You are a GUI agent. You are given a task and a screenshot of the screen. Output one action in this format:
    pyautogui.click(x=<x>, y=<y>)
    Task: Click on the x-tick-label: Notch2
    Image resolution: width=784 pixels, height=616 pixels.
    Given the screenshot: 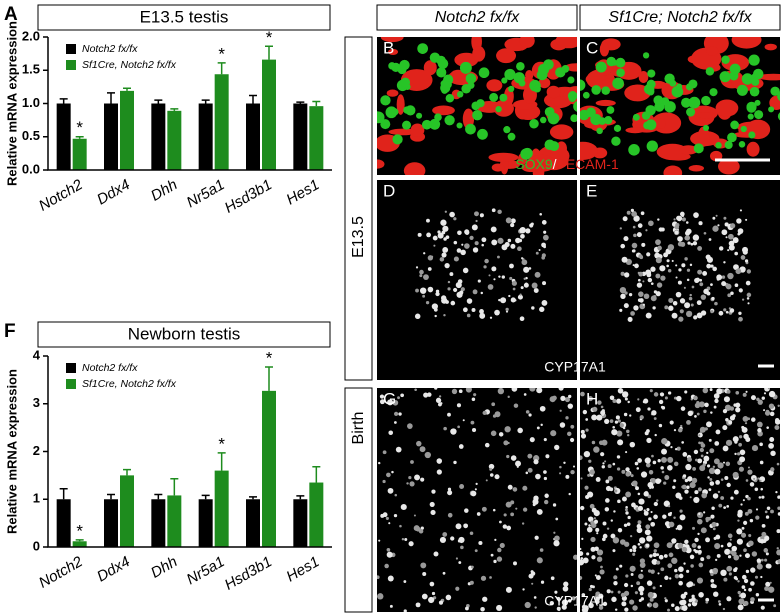 What is the action you would take?
    pyautogui.click(x=61, y=572)
    